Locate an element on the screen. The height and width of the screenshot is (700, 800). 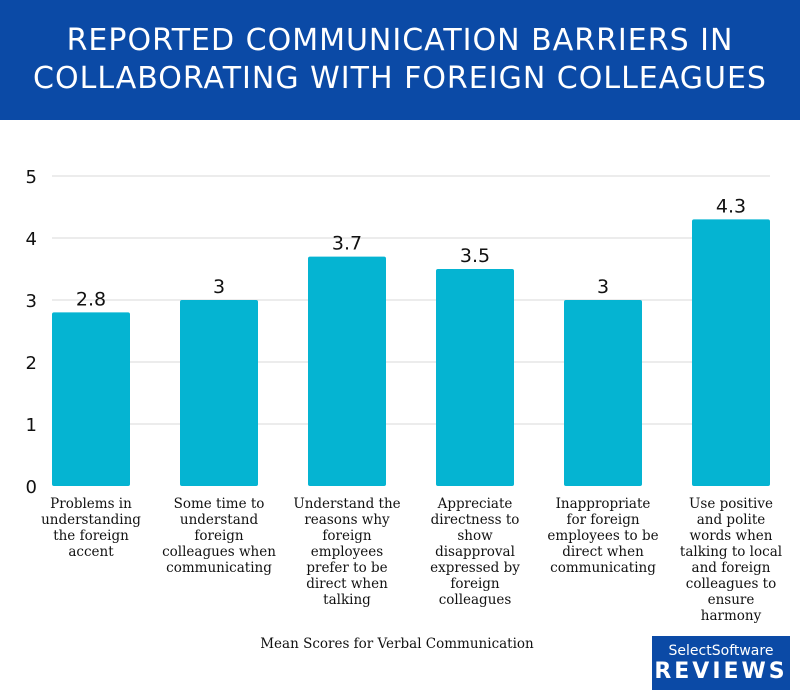
y-tick-label: 4 is located at coordinates (31, 239).